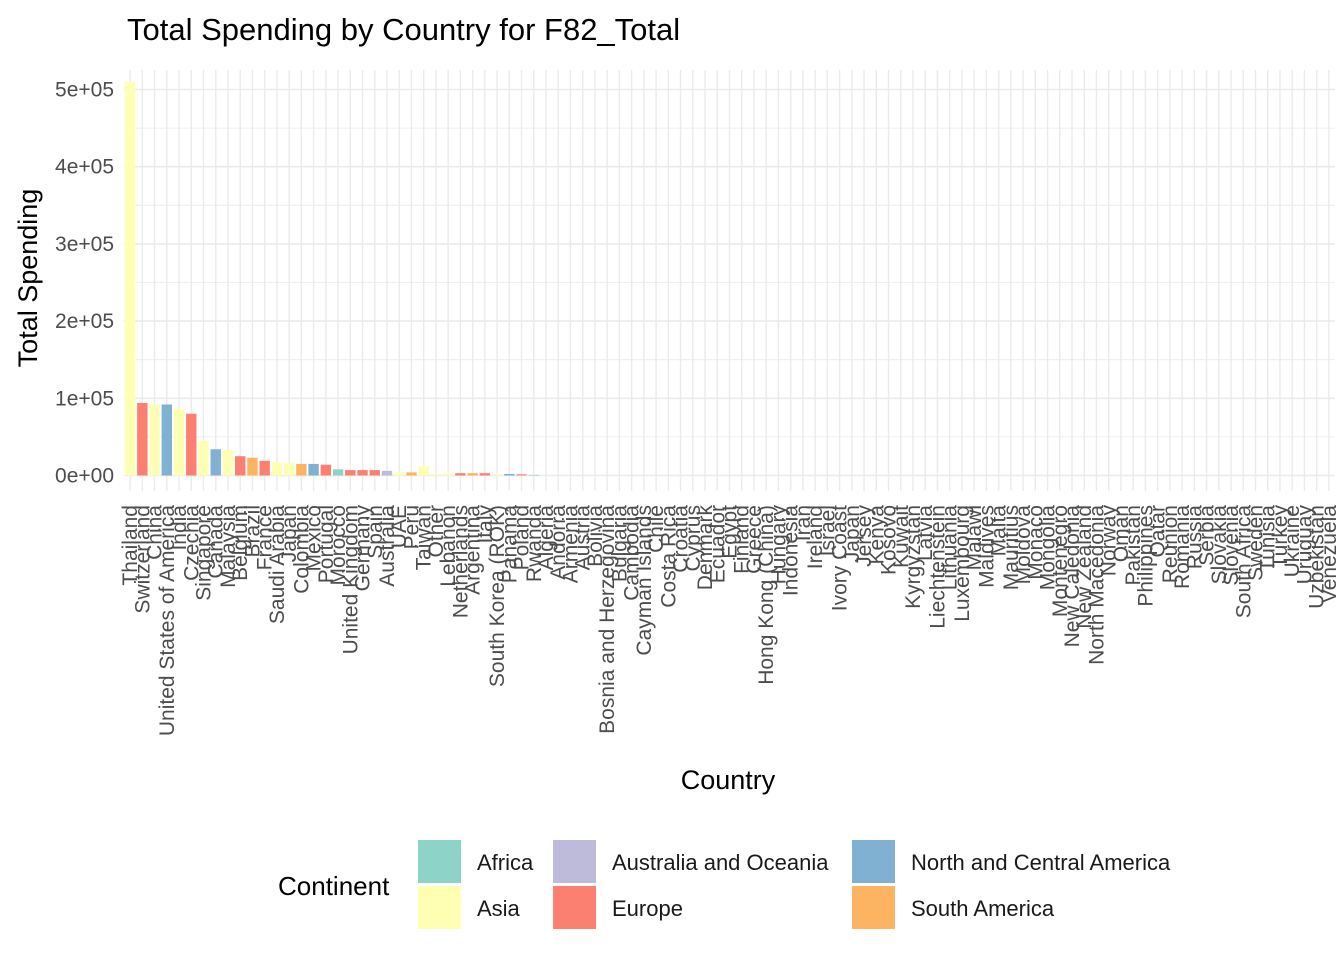  What do you see at coordinates (460, 474) in the screenshot?
I see `bar-netherlands` at bounding box center [460, 474].